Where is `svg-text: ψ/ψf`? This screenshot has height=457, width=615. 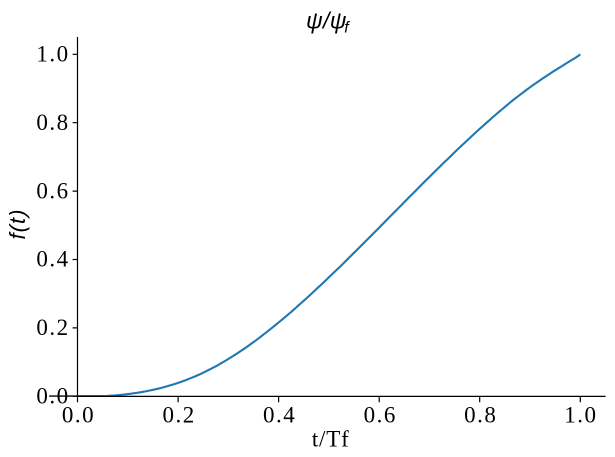 svg-text: ψ/ψf is located at coordinates (328, 22).